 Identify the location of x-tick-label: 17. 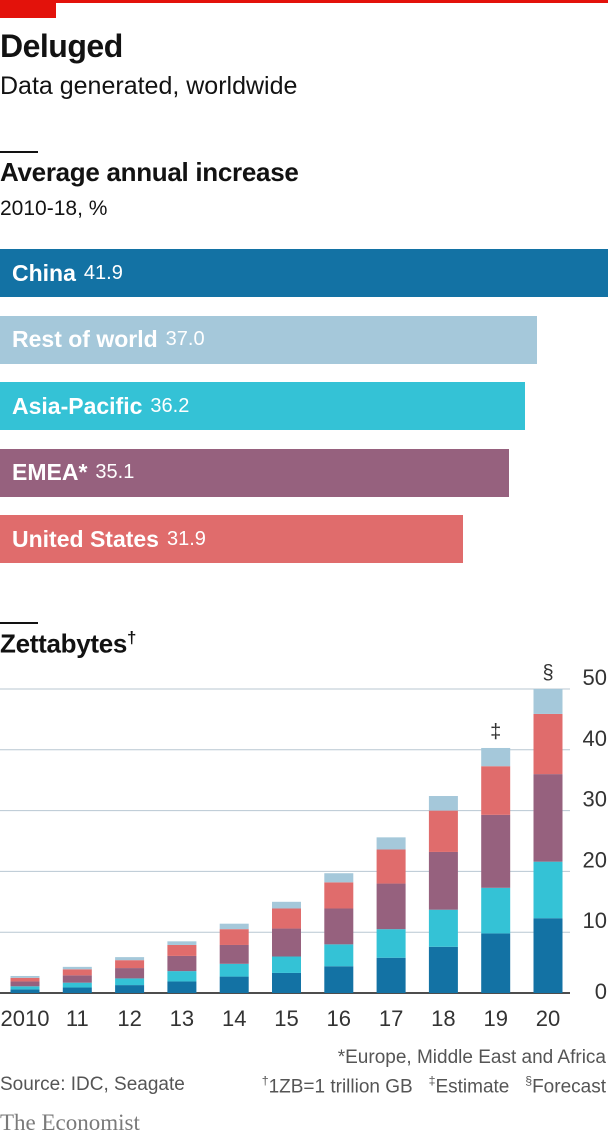
(391, 1018).